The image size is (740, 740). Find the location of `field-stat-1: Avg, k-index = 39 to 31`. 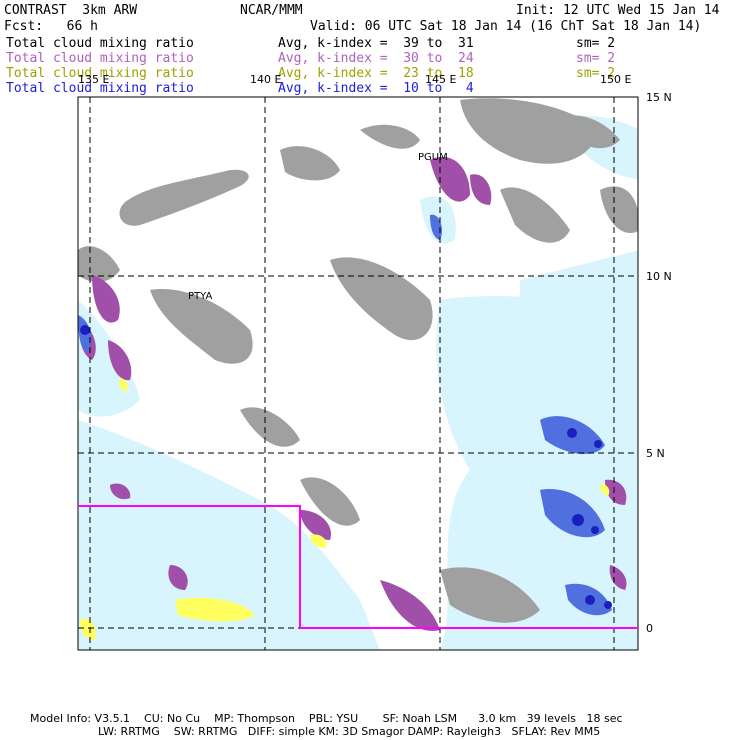

field-stat-1: Avg, k-index = 39 to 31 is located at coordinates (376, 43).